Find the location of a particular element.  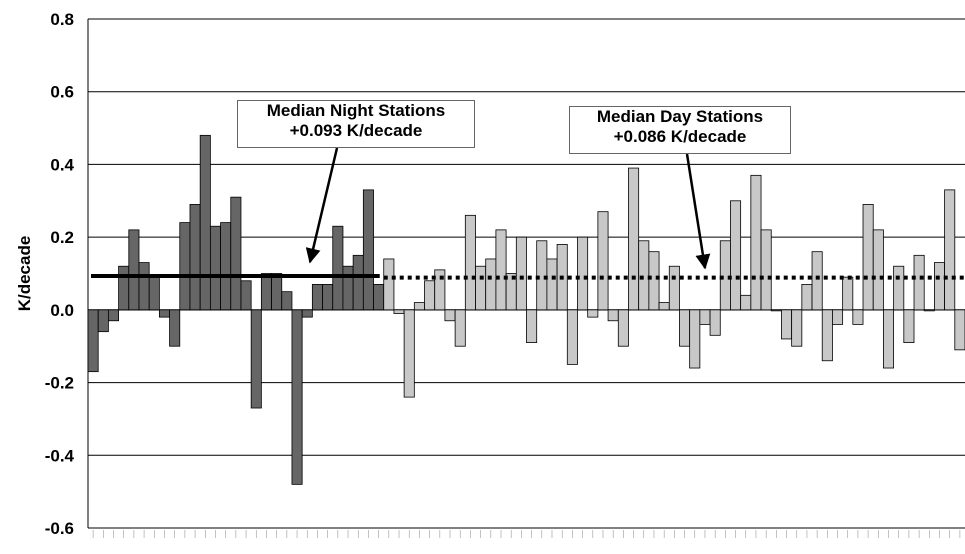

day-median-title: Median Day Stations is located at coordinates (680, 116).